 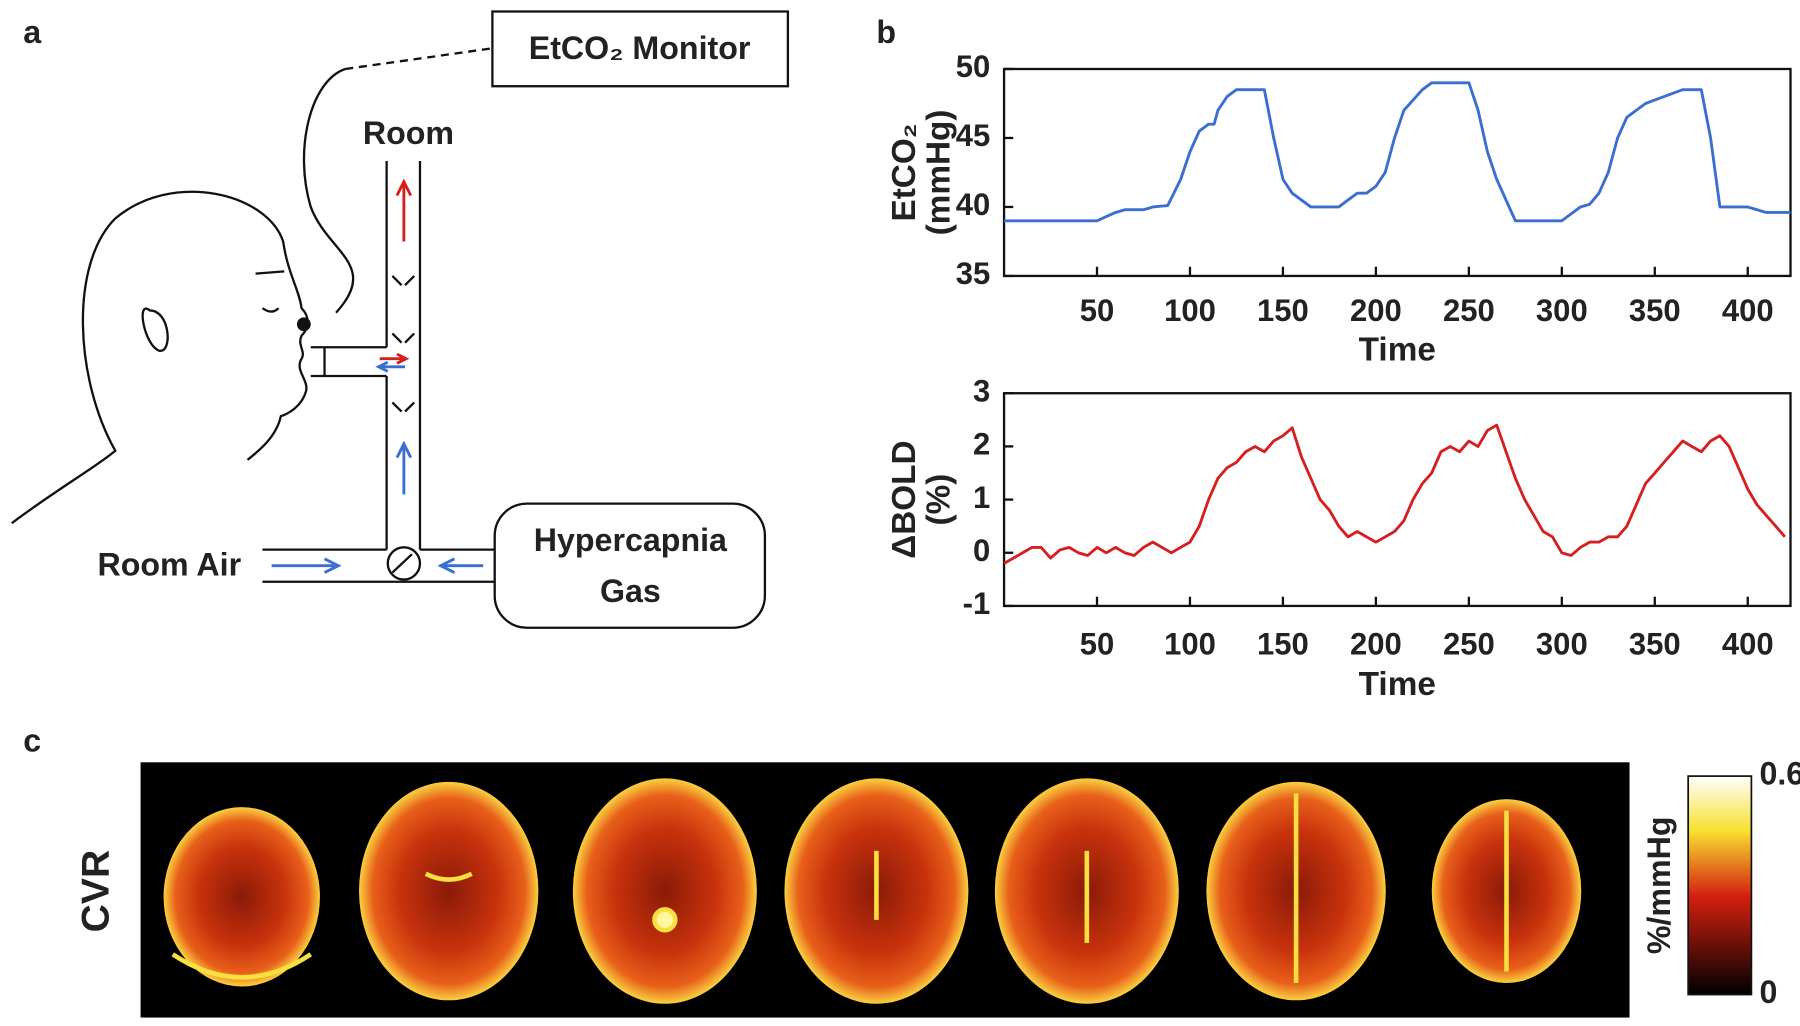 What do you see at coordinates (981, 497) in the screenshot?
I see `y-tick-label: 1` at bounding box center [981, 497].